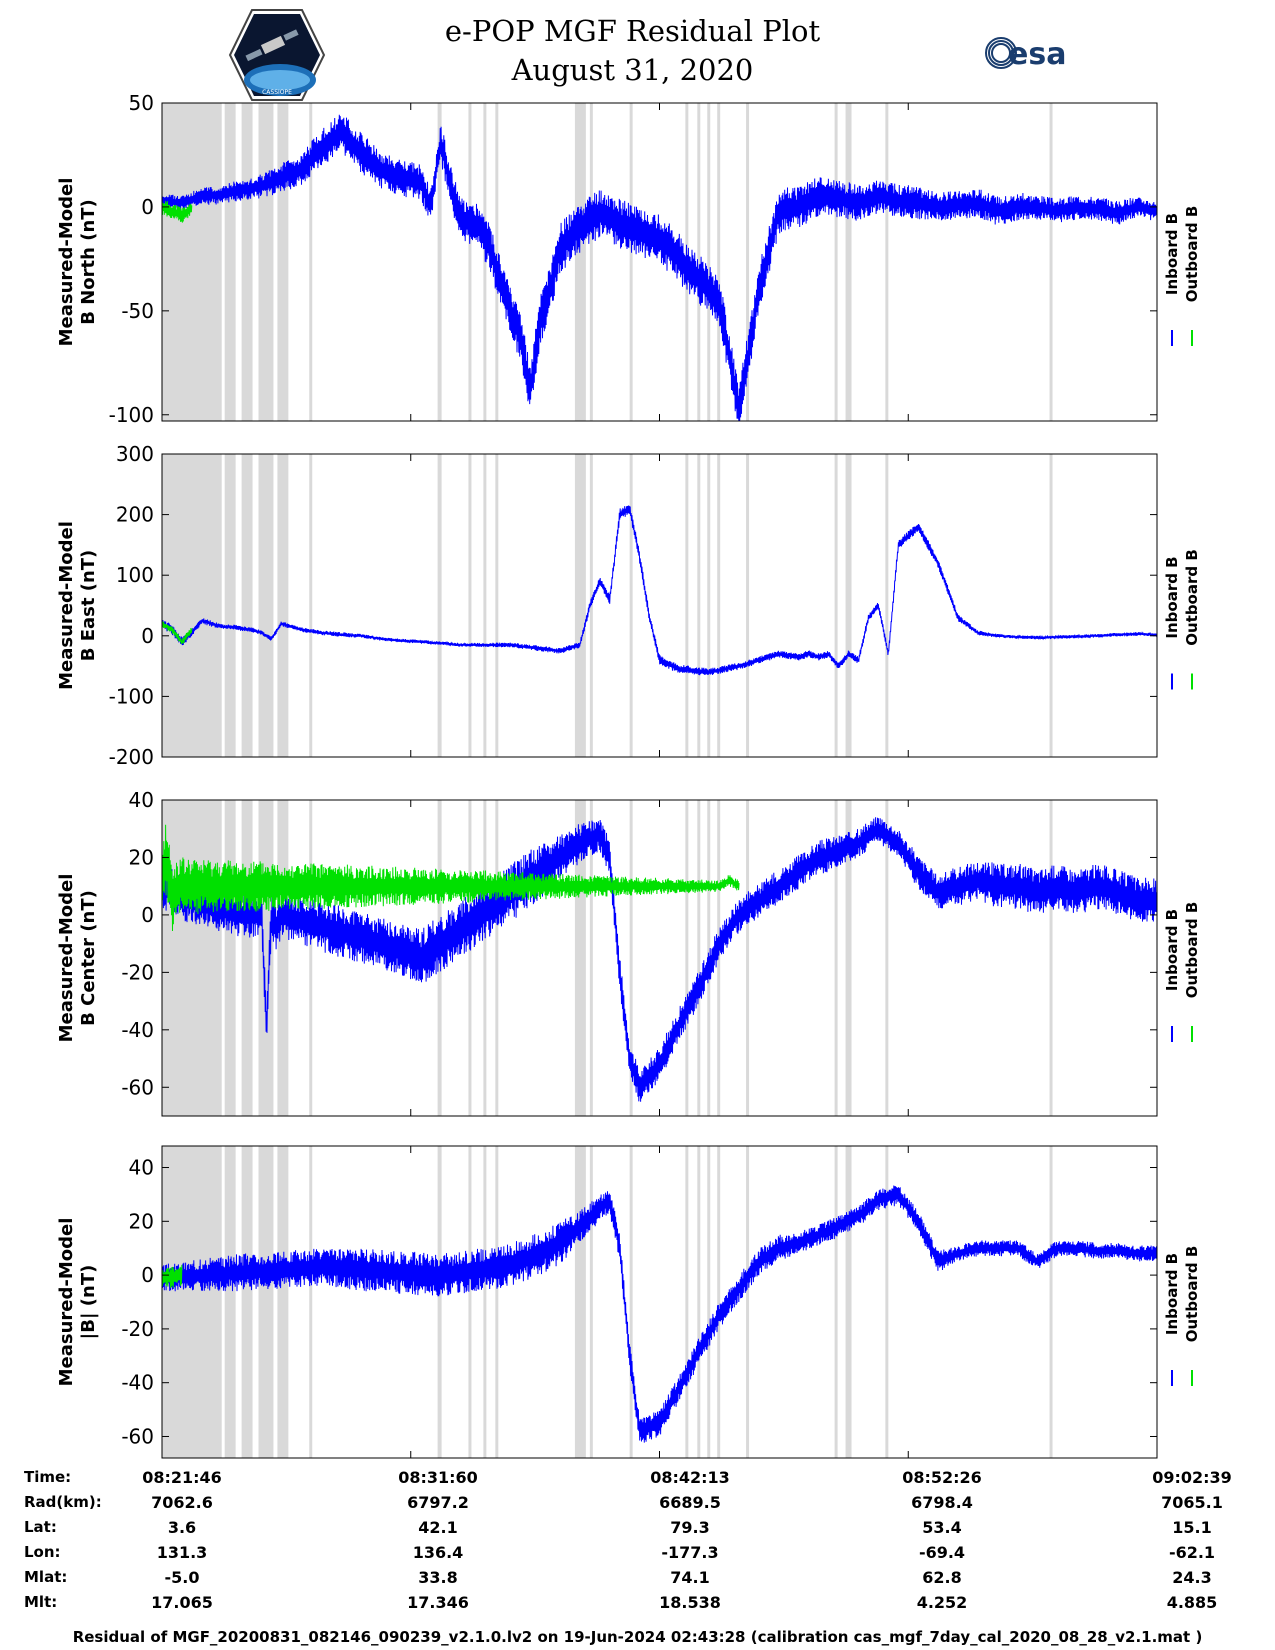 The width and height of the screenshot is (1275, 1650). Describe the element at coordinates (141, 1221) in the screenshot. I see `y-tick-label: 20` at that location.